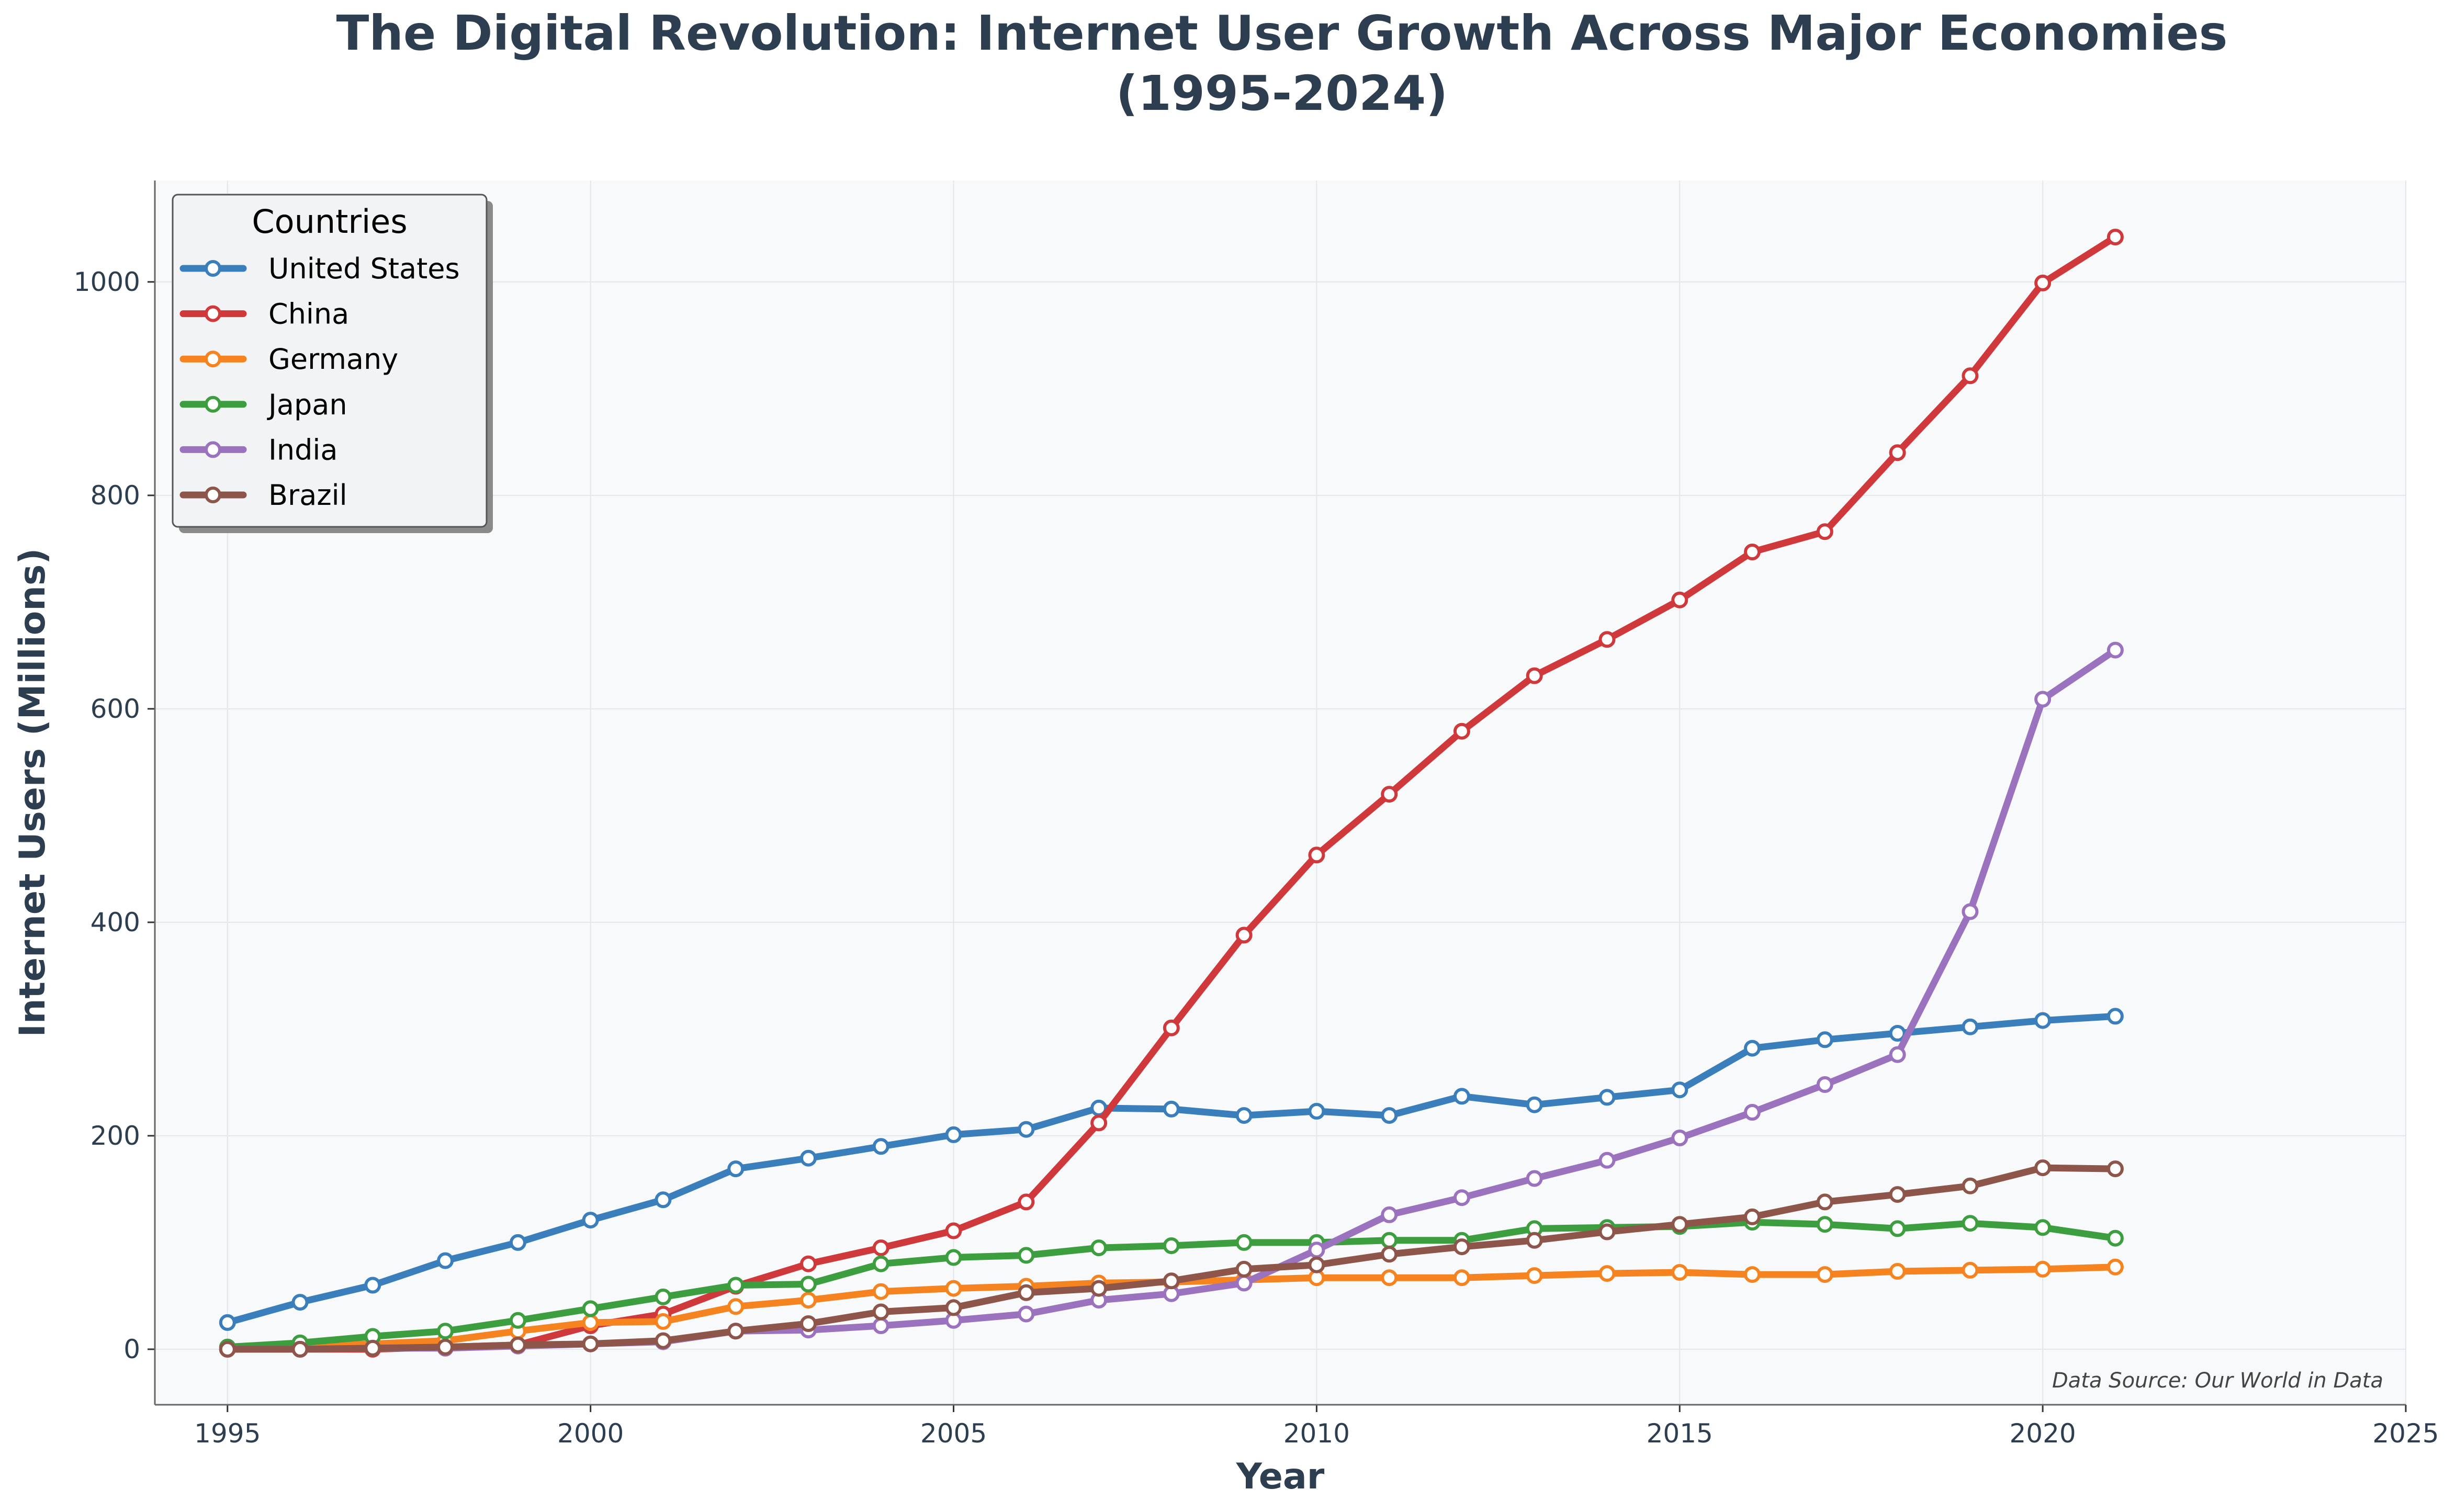 This screenshot has width=2456, height=1512. I want to click on legend-item-china: China, so click(264, 314).